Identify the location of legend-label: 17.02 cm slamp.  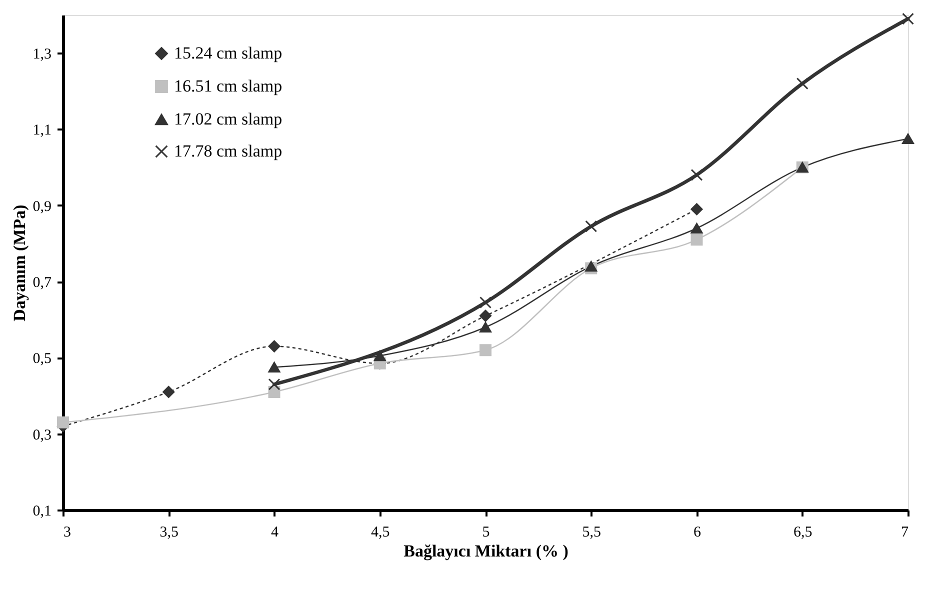
(228, 119).